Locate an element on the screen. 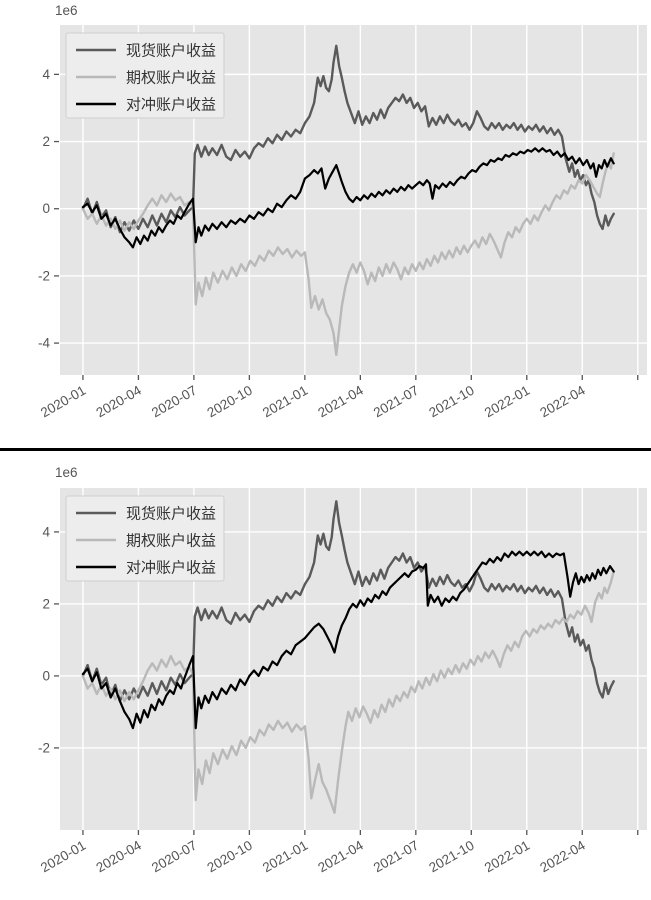 The width and height of the screenshot is (651, 900). chart-divider-line is located at coordinates (325, 449).